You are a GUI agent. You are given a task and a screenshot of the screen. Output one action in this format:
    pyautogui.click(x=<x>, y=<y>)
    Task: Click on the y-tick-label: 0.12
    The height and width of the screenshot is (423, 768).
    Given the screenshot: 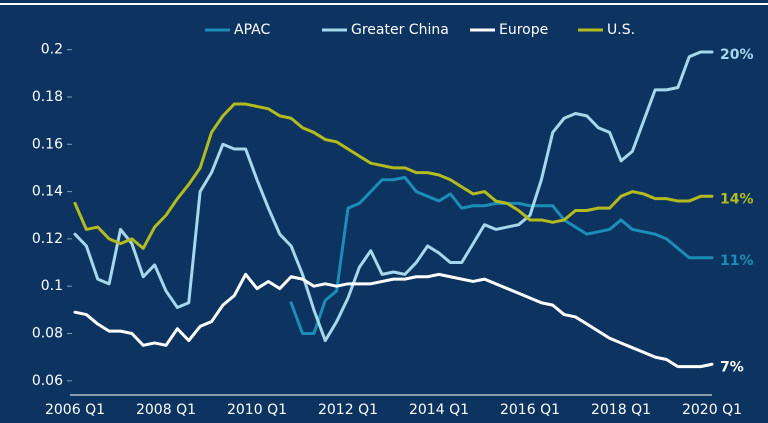 What is the action you would take?
    pyautogui.click(x=47, y=239)
    